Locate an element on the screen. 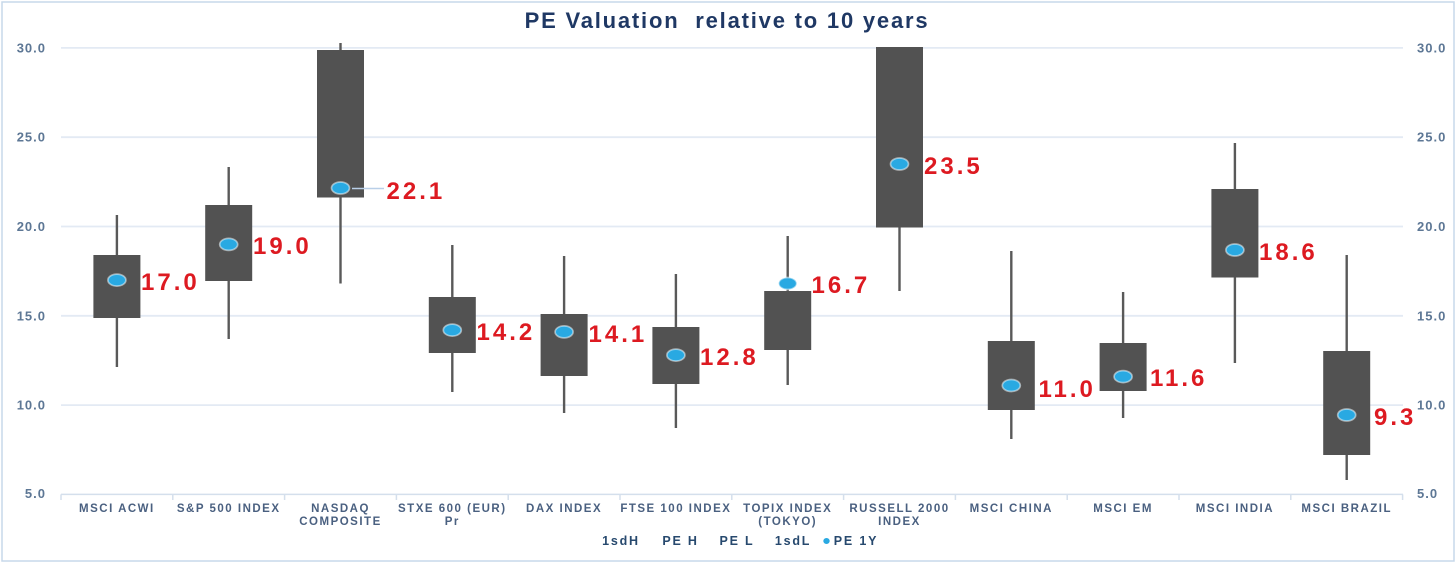  svg-text: STXE 600 (EUR) is located at coordinates (452, 509).